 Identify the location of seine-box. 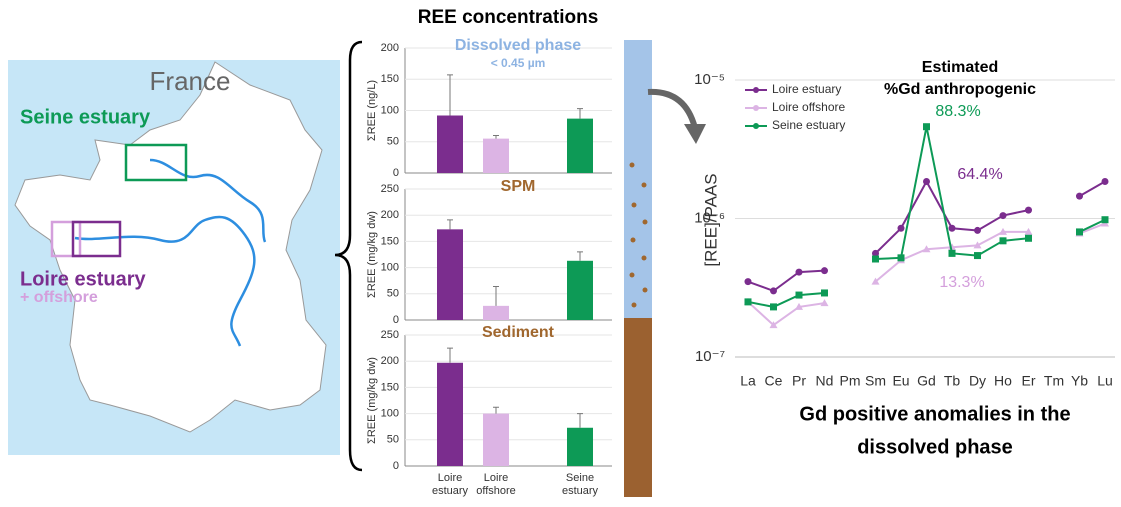
(156, 162).